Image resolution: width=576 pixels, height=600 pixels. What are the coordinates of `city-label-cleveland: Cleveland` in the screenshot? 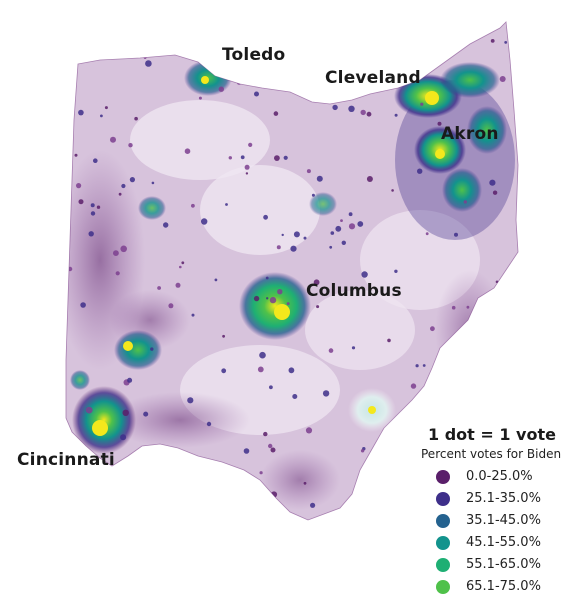 It's located at (373, 78).